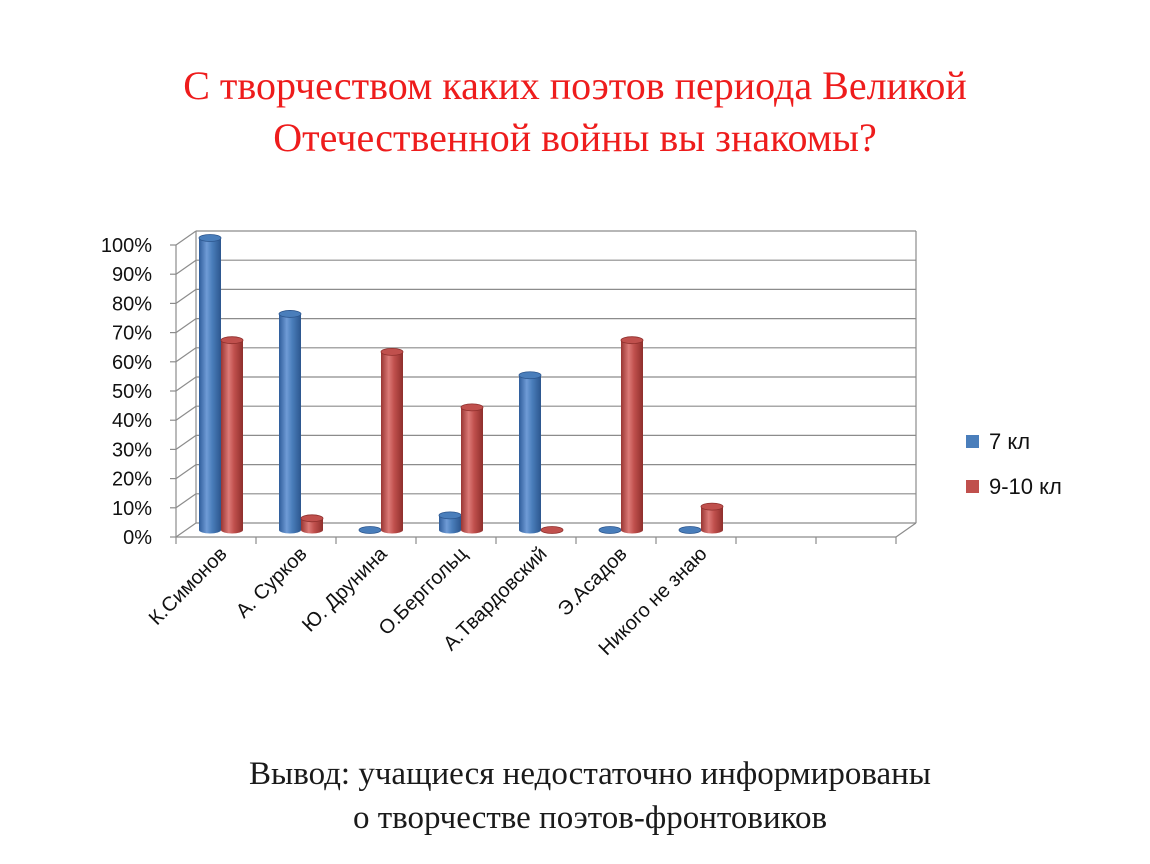  What do you see at coordinates (972, 441) in the screenshot?
I see `legend-swatch-7kl` at bounding box center [972, 441].